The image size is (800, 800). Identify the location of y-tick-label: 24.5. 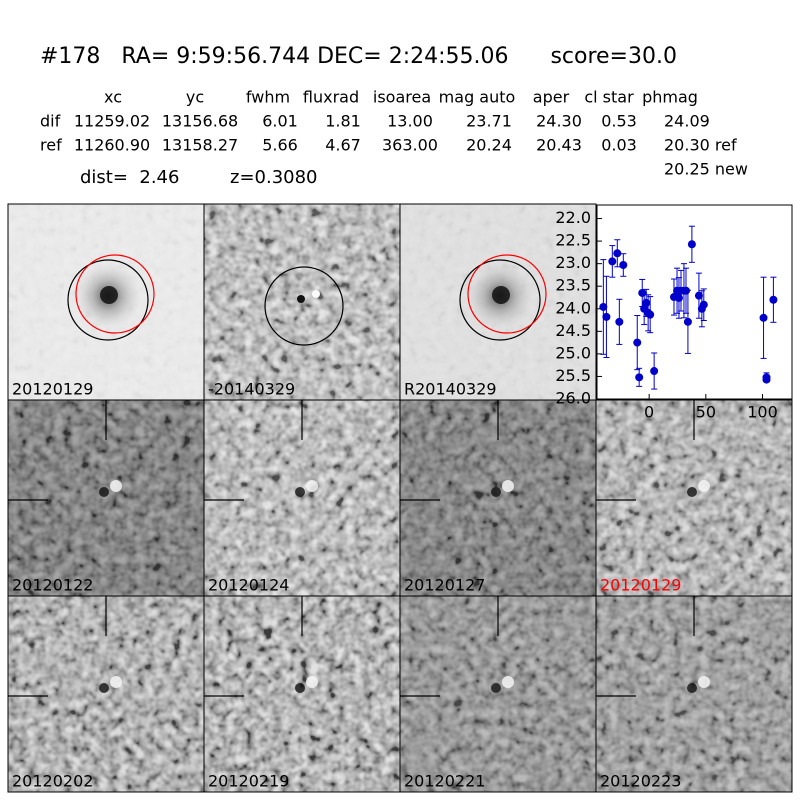
(573, 330).